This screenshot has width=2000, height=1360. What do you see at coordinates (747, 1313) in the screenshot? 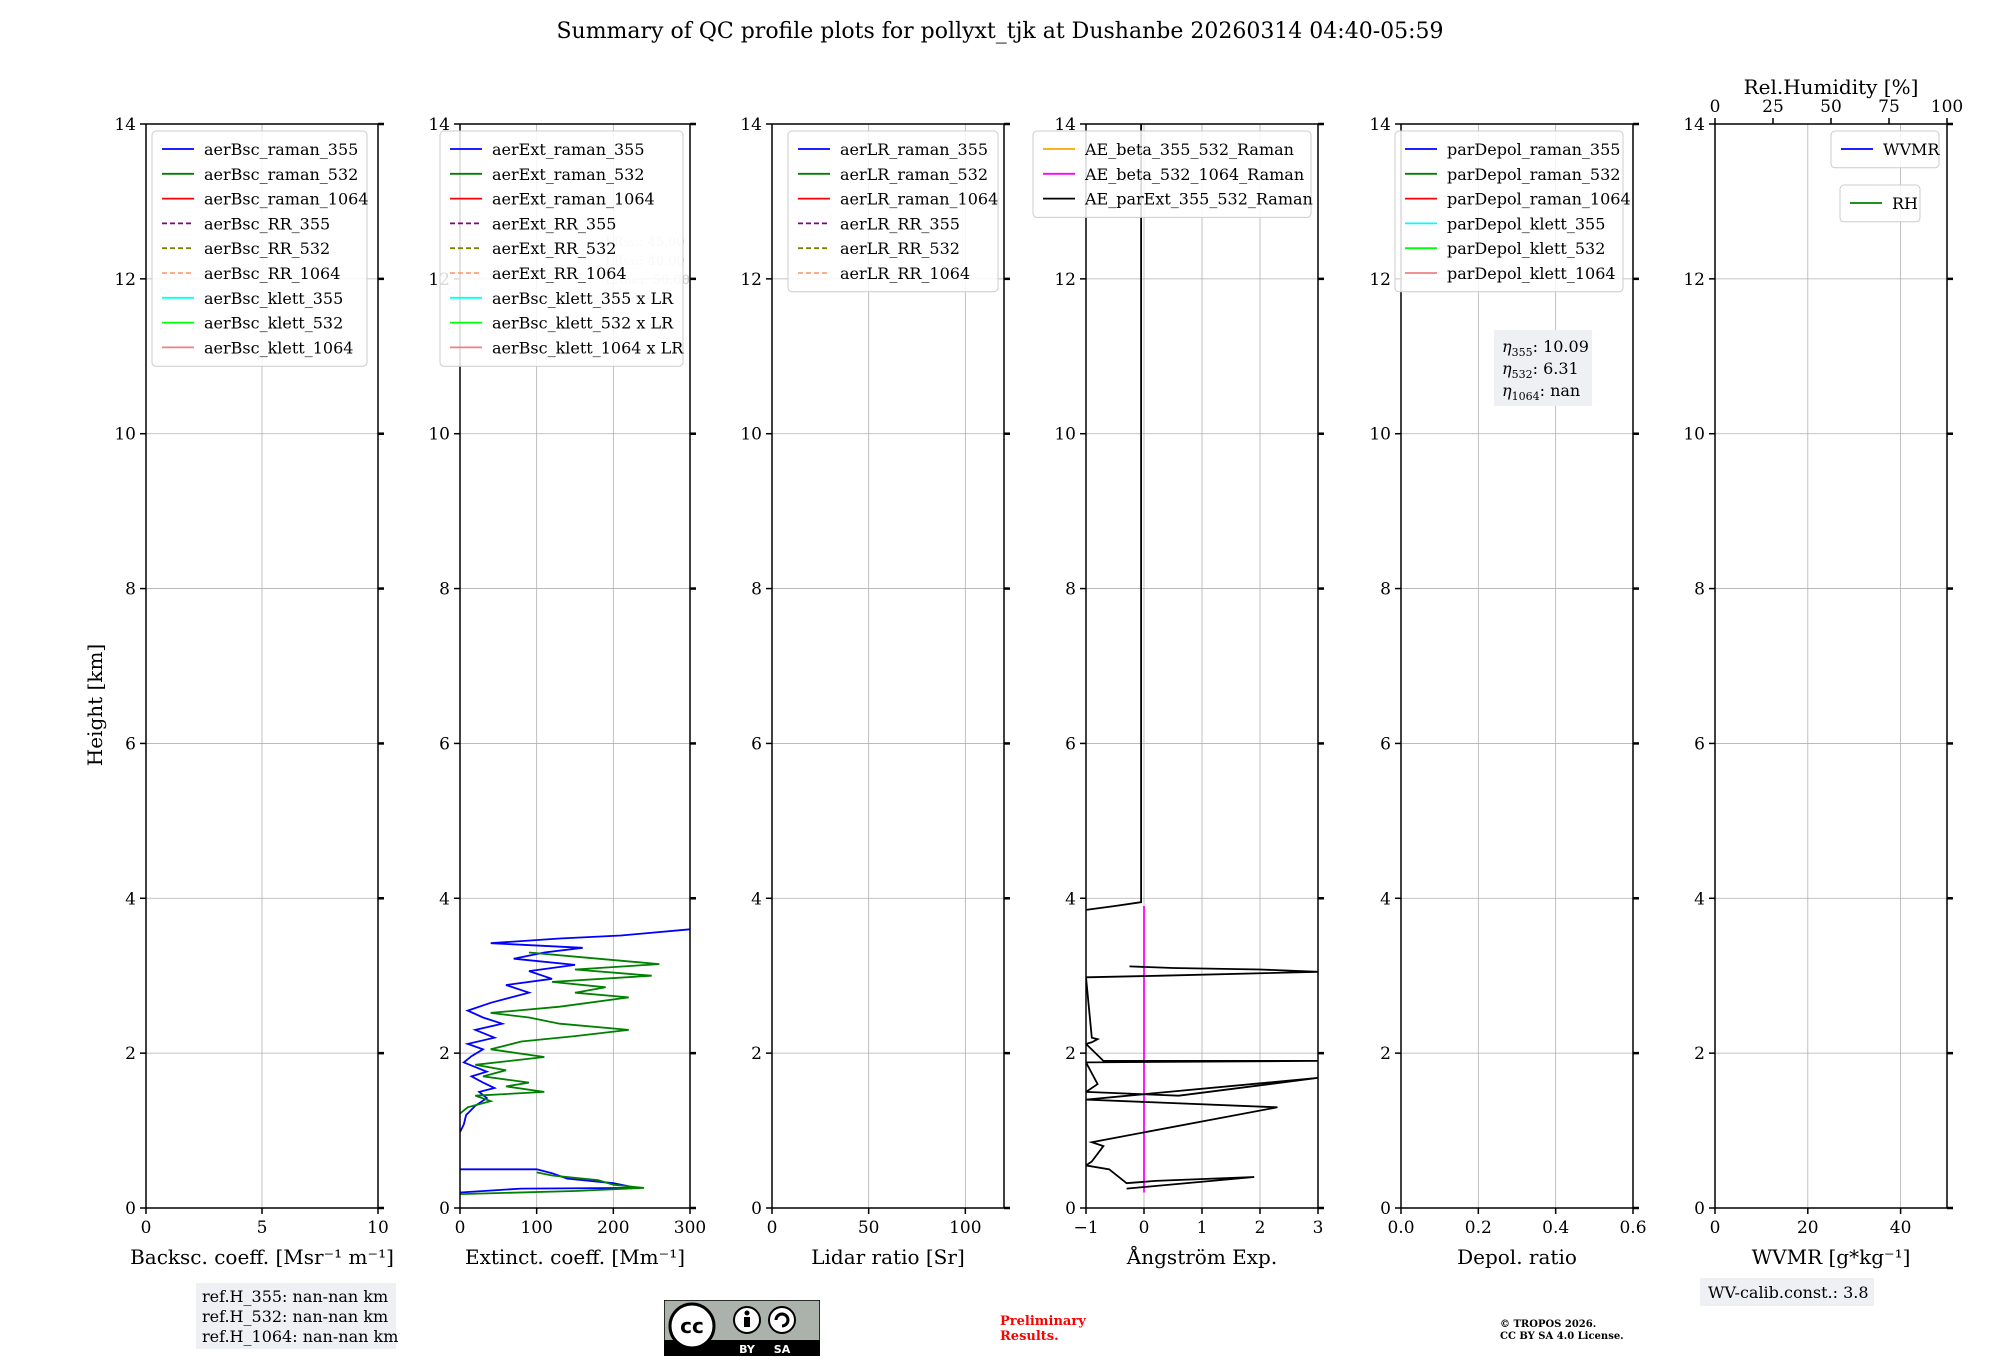
I see `attribution-icon-head` at bounding box center [747, 1313].